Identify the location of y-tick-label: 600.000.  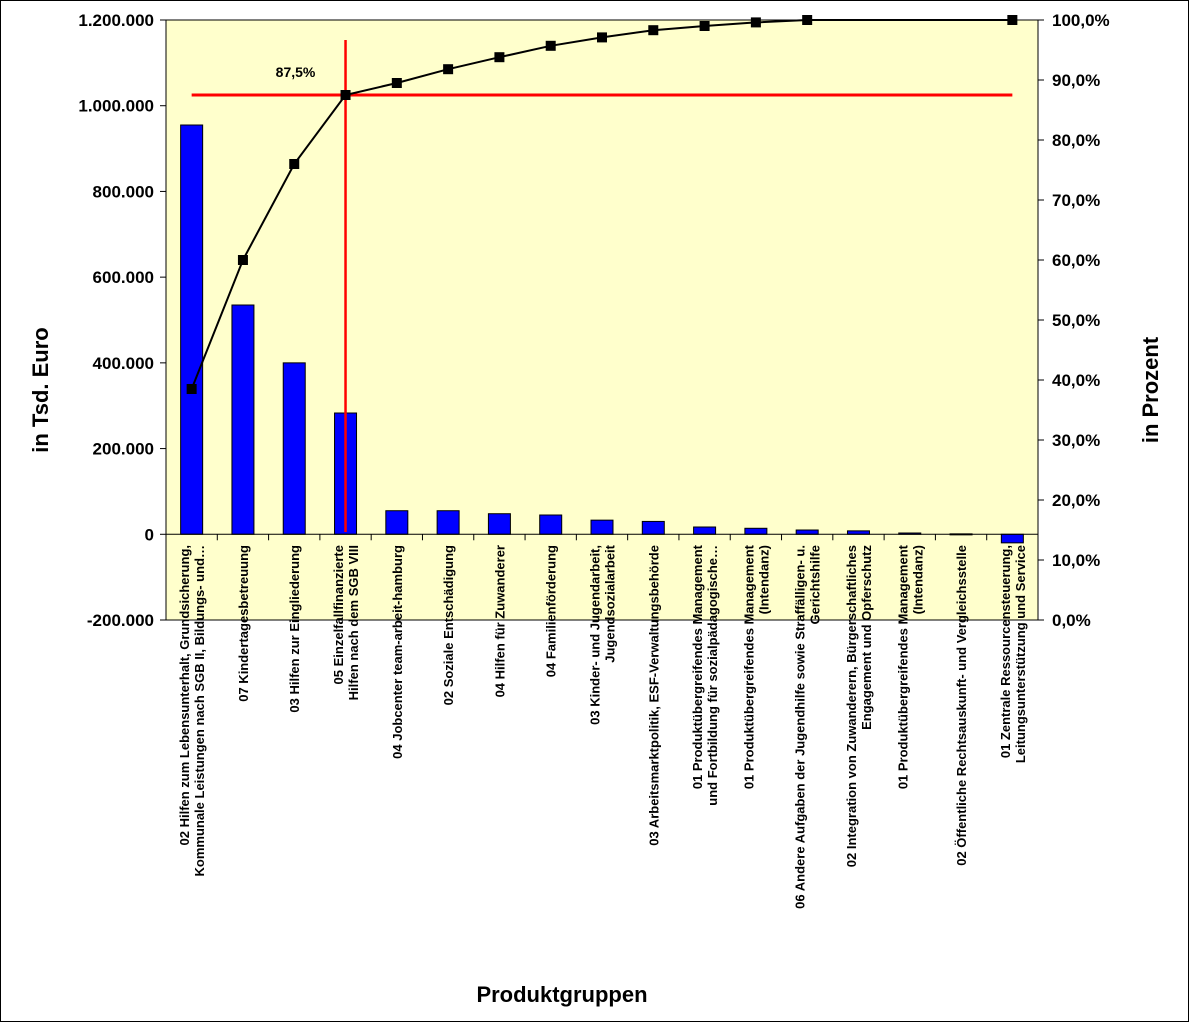
(123, 277).